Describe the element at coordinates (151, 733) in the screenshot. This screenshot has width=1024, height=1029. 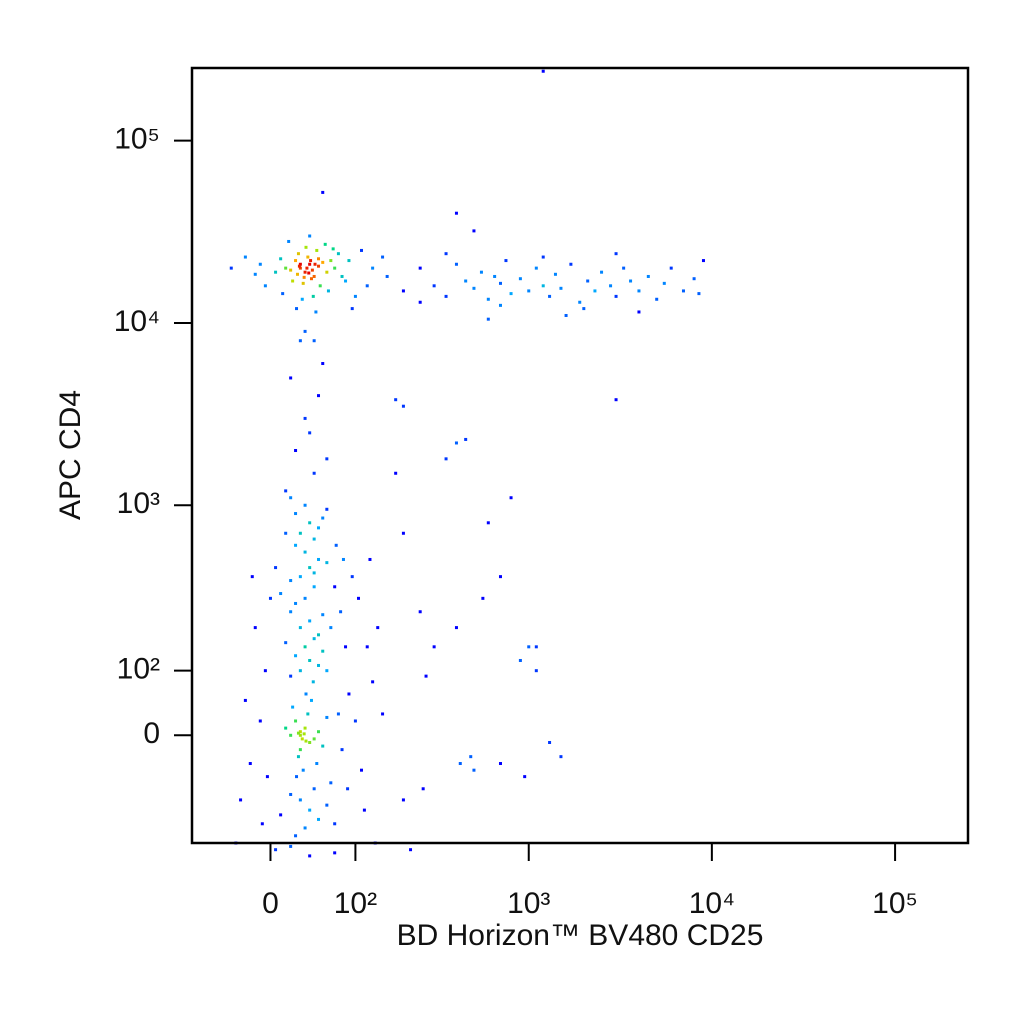
I see `y-tick-label: 0` at that location.